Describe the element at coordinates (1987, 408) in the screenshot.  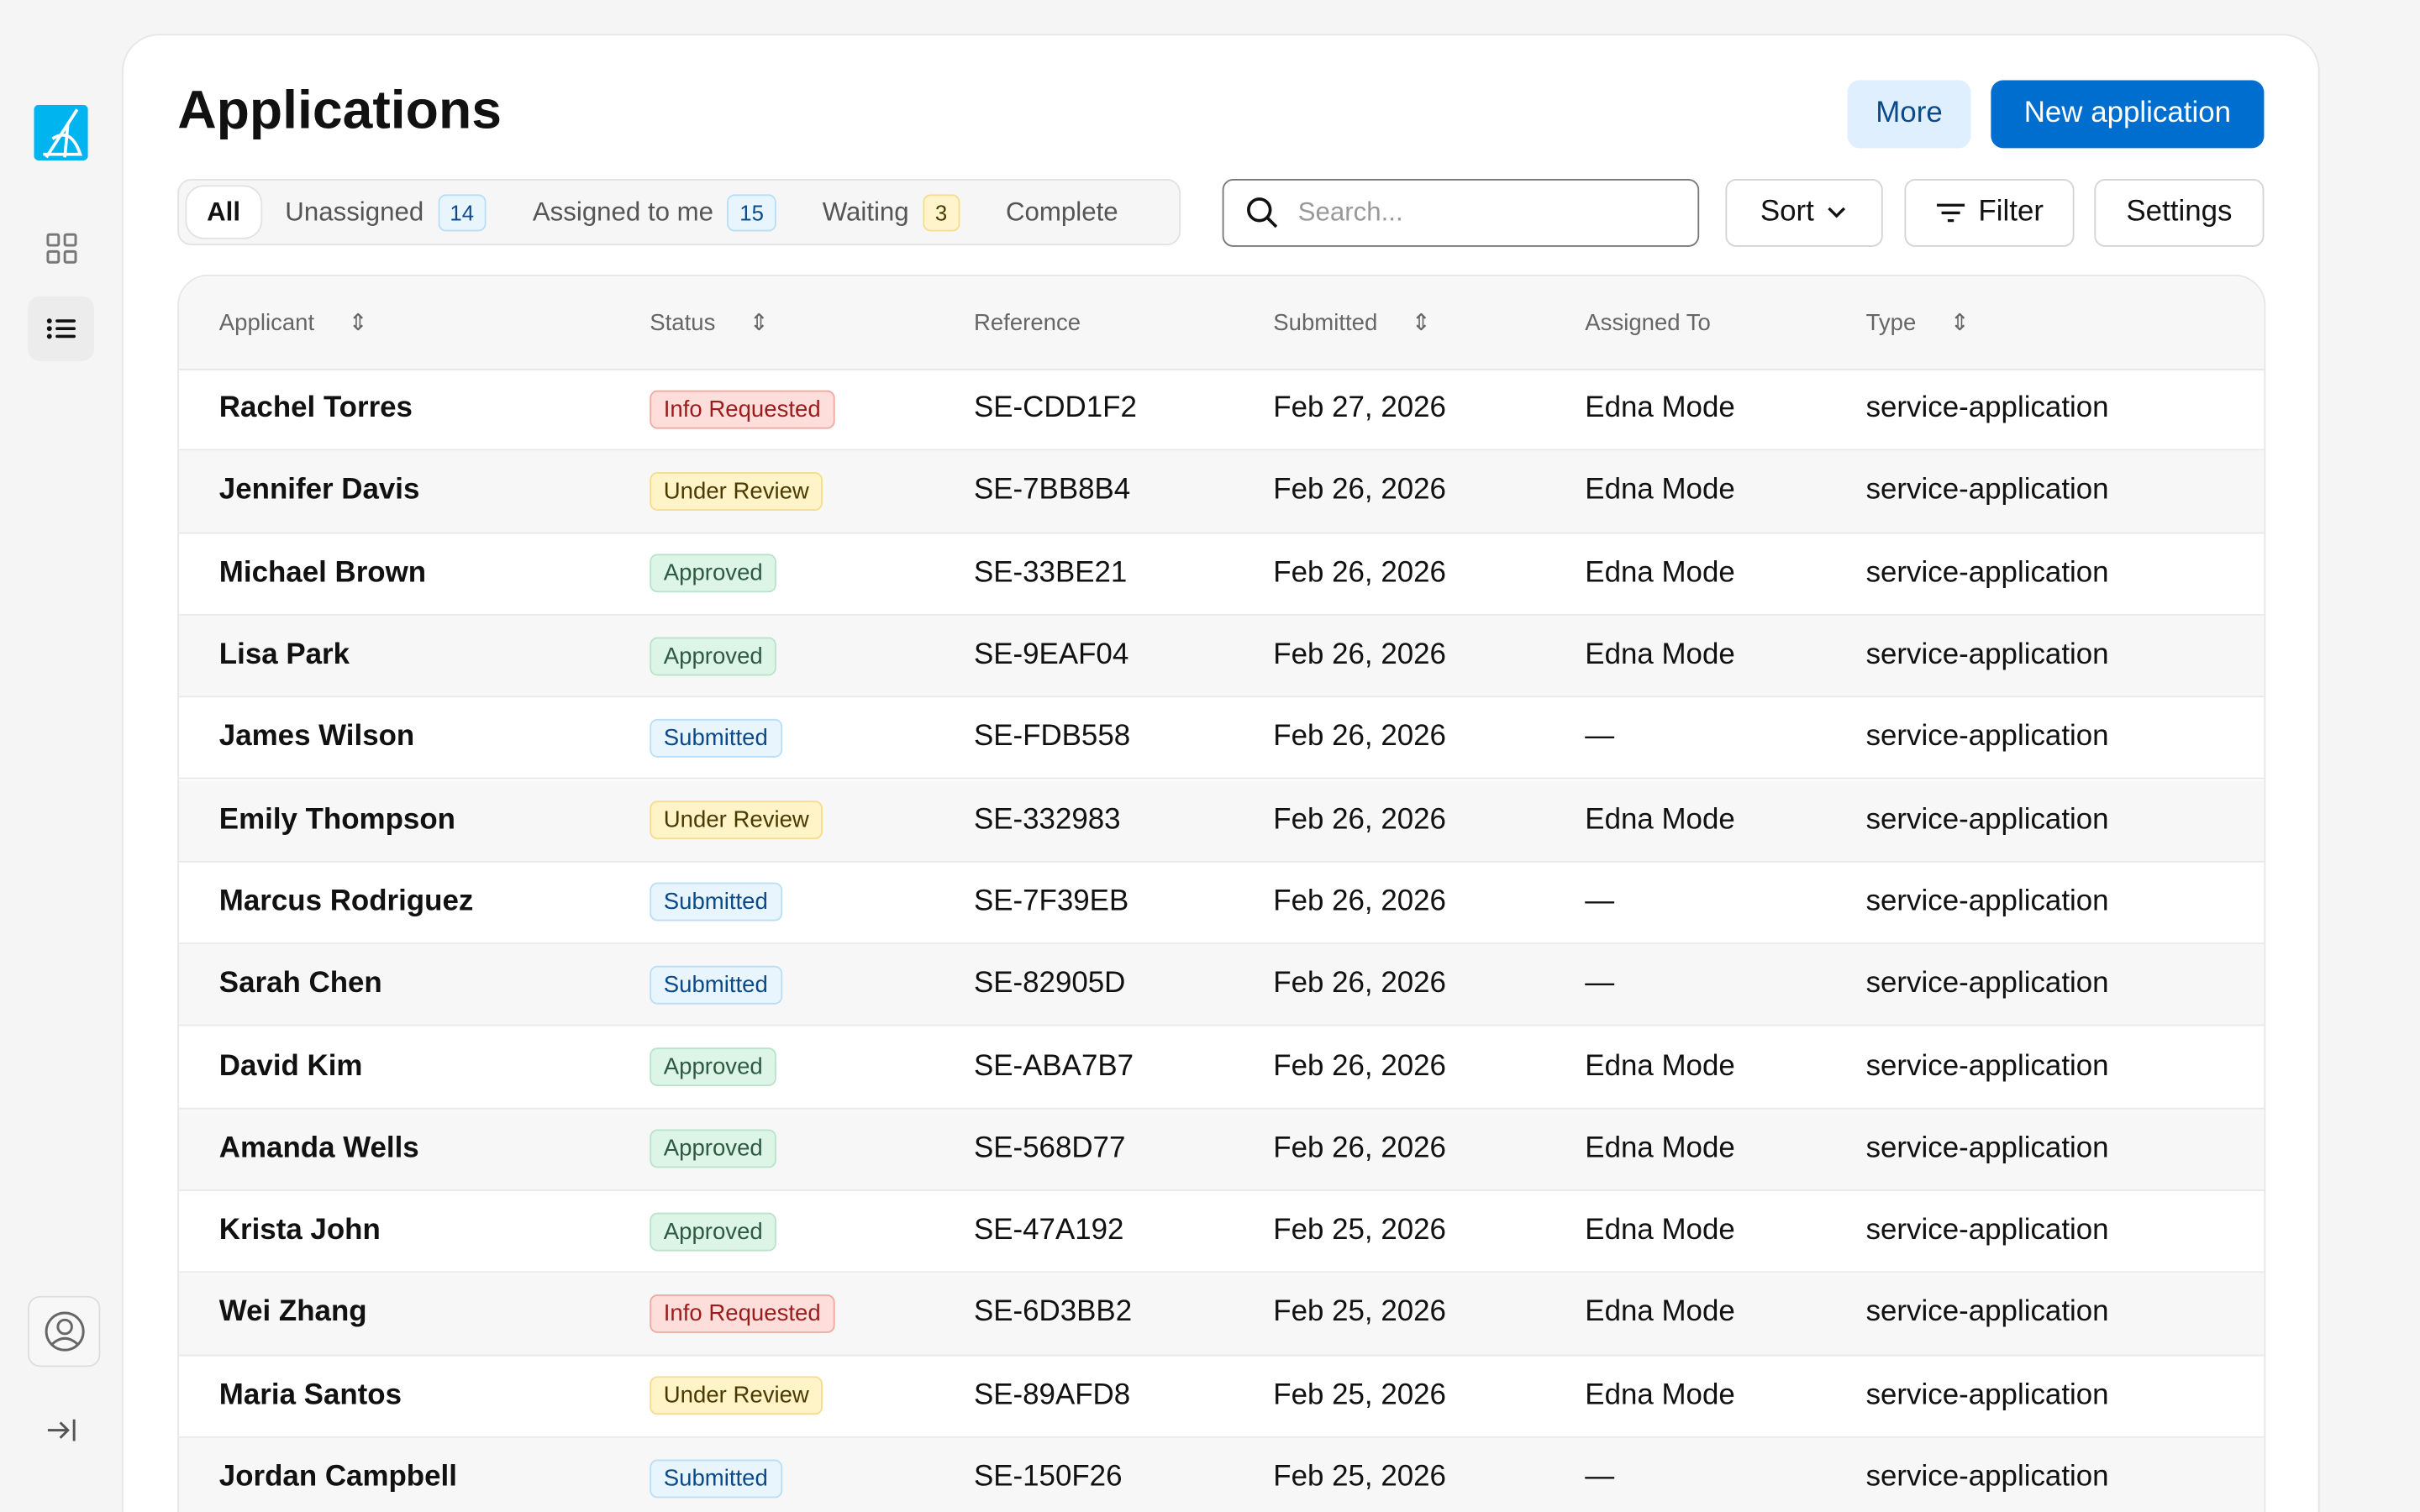
I see `type: service-application` at that location.